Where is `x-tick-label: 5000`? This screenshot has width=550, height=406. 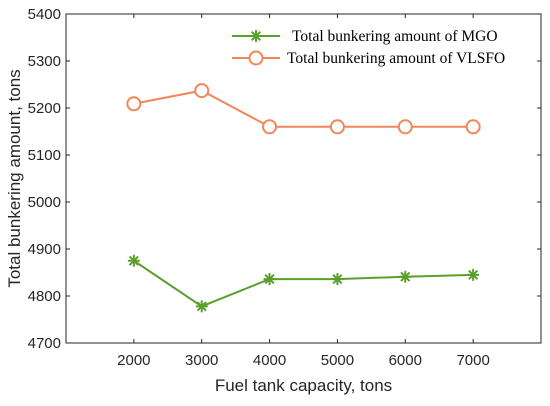
x-tick-label: 5000 is located at coordinates (337, 360).